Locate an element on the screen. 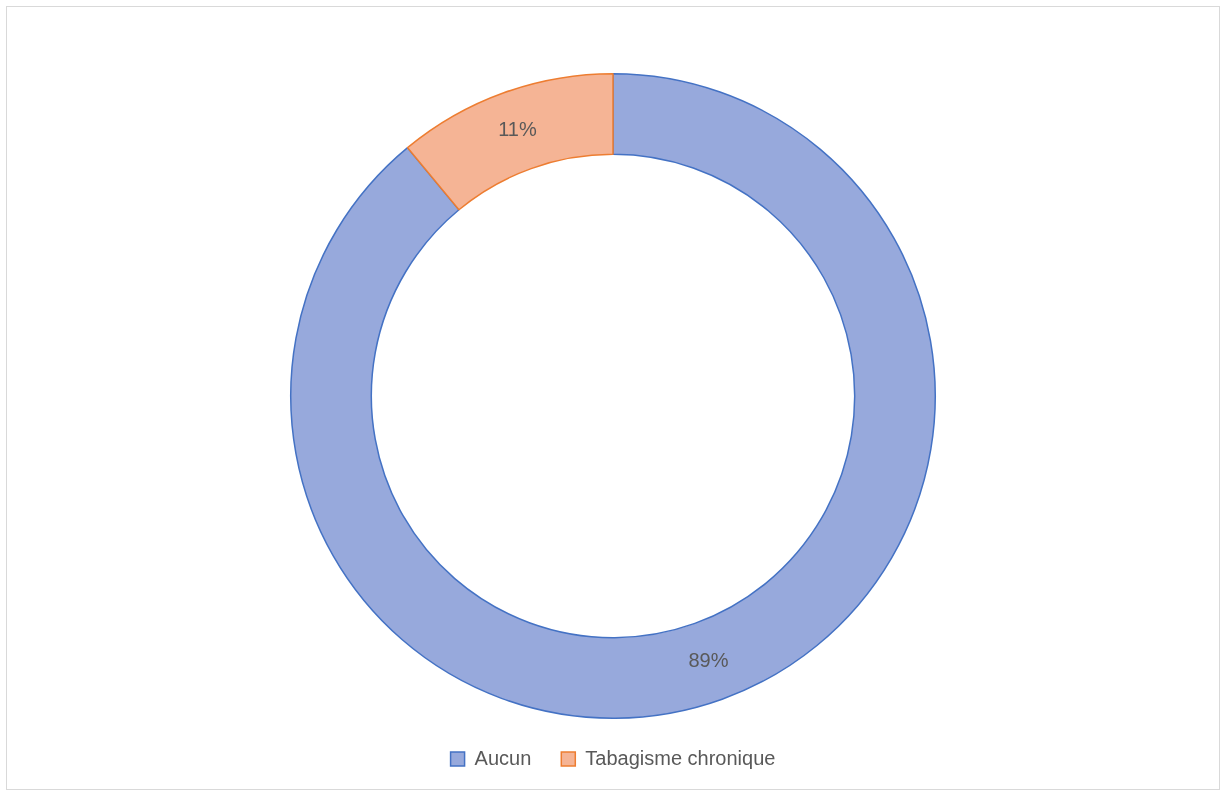  data-label: 11% is located at coordinates (517, 129).